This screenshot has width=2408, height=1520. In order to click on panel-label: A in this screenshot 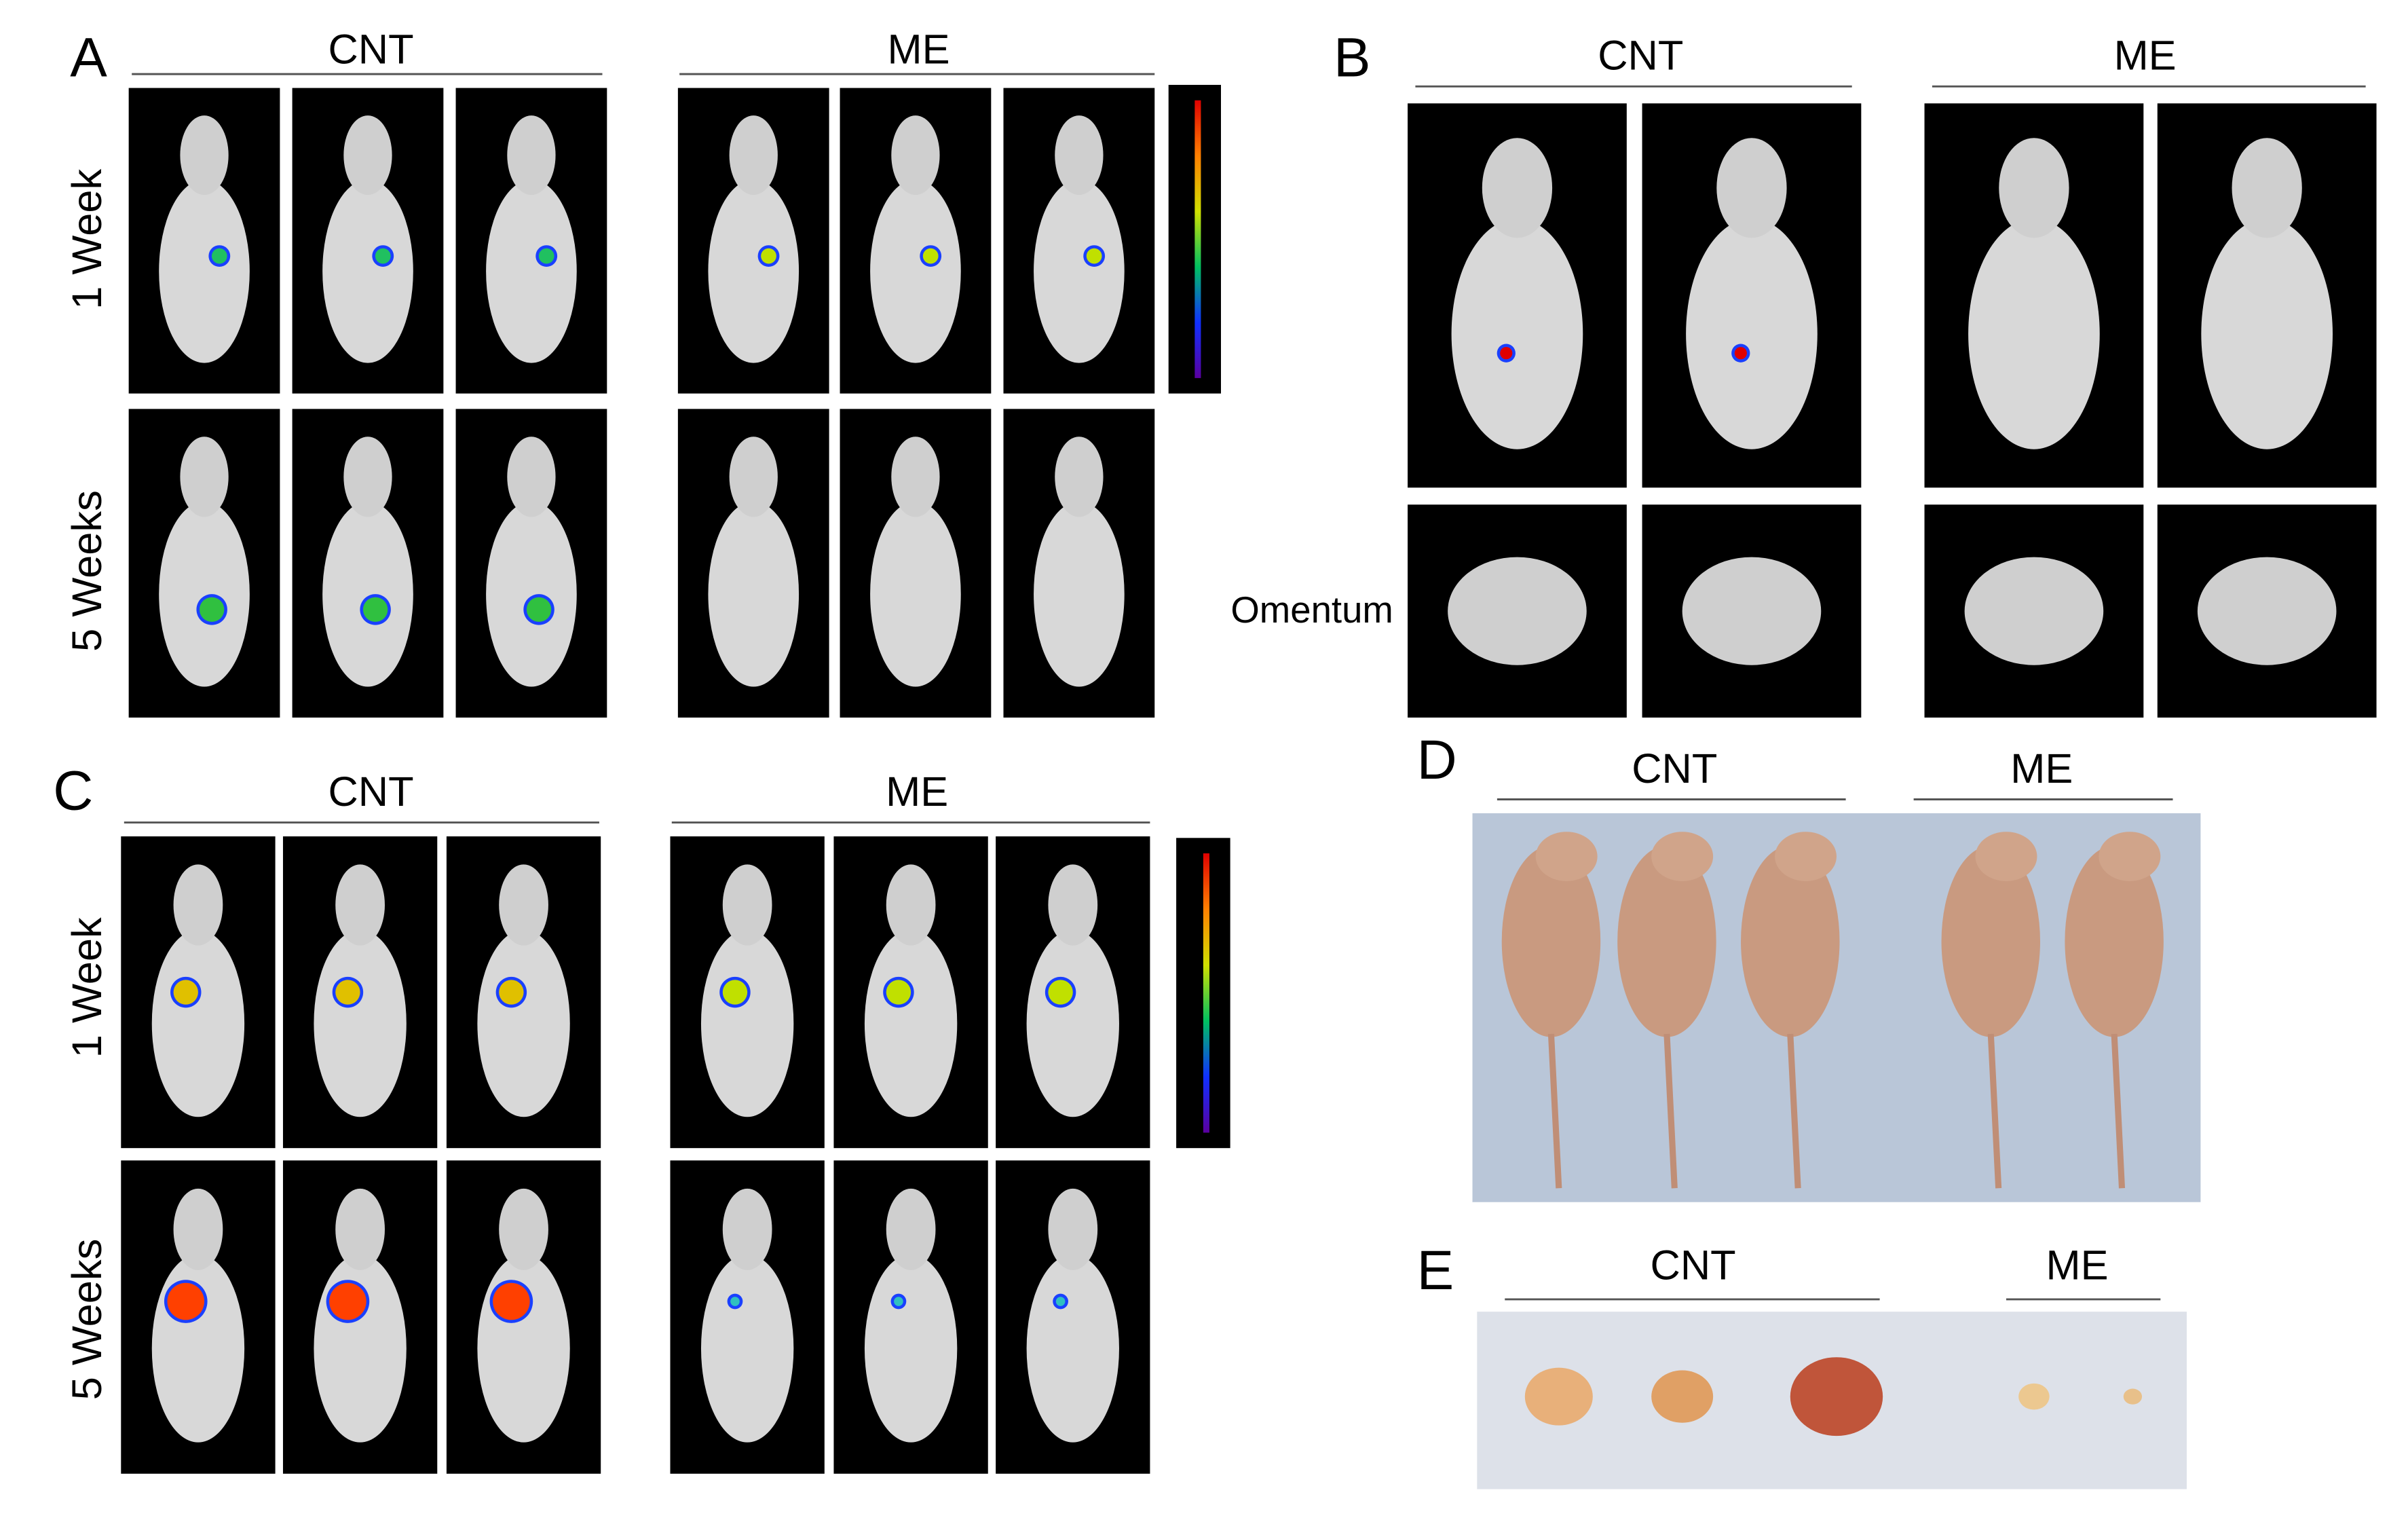, I will do `click(88, 58)`.